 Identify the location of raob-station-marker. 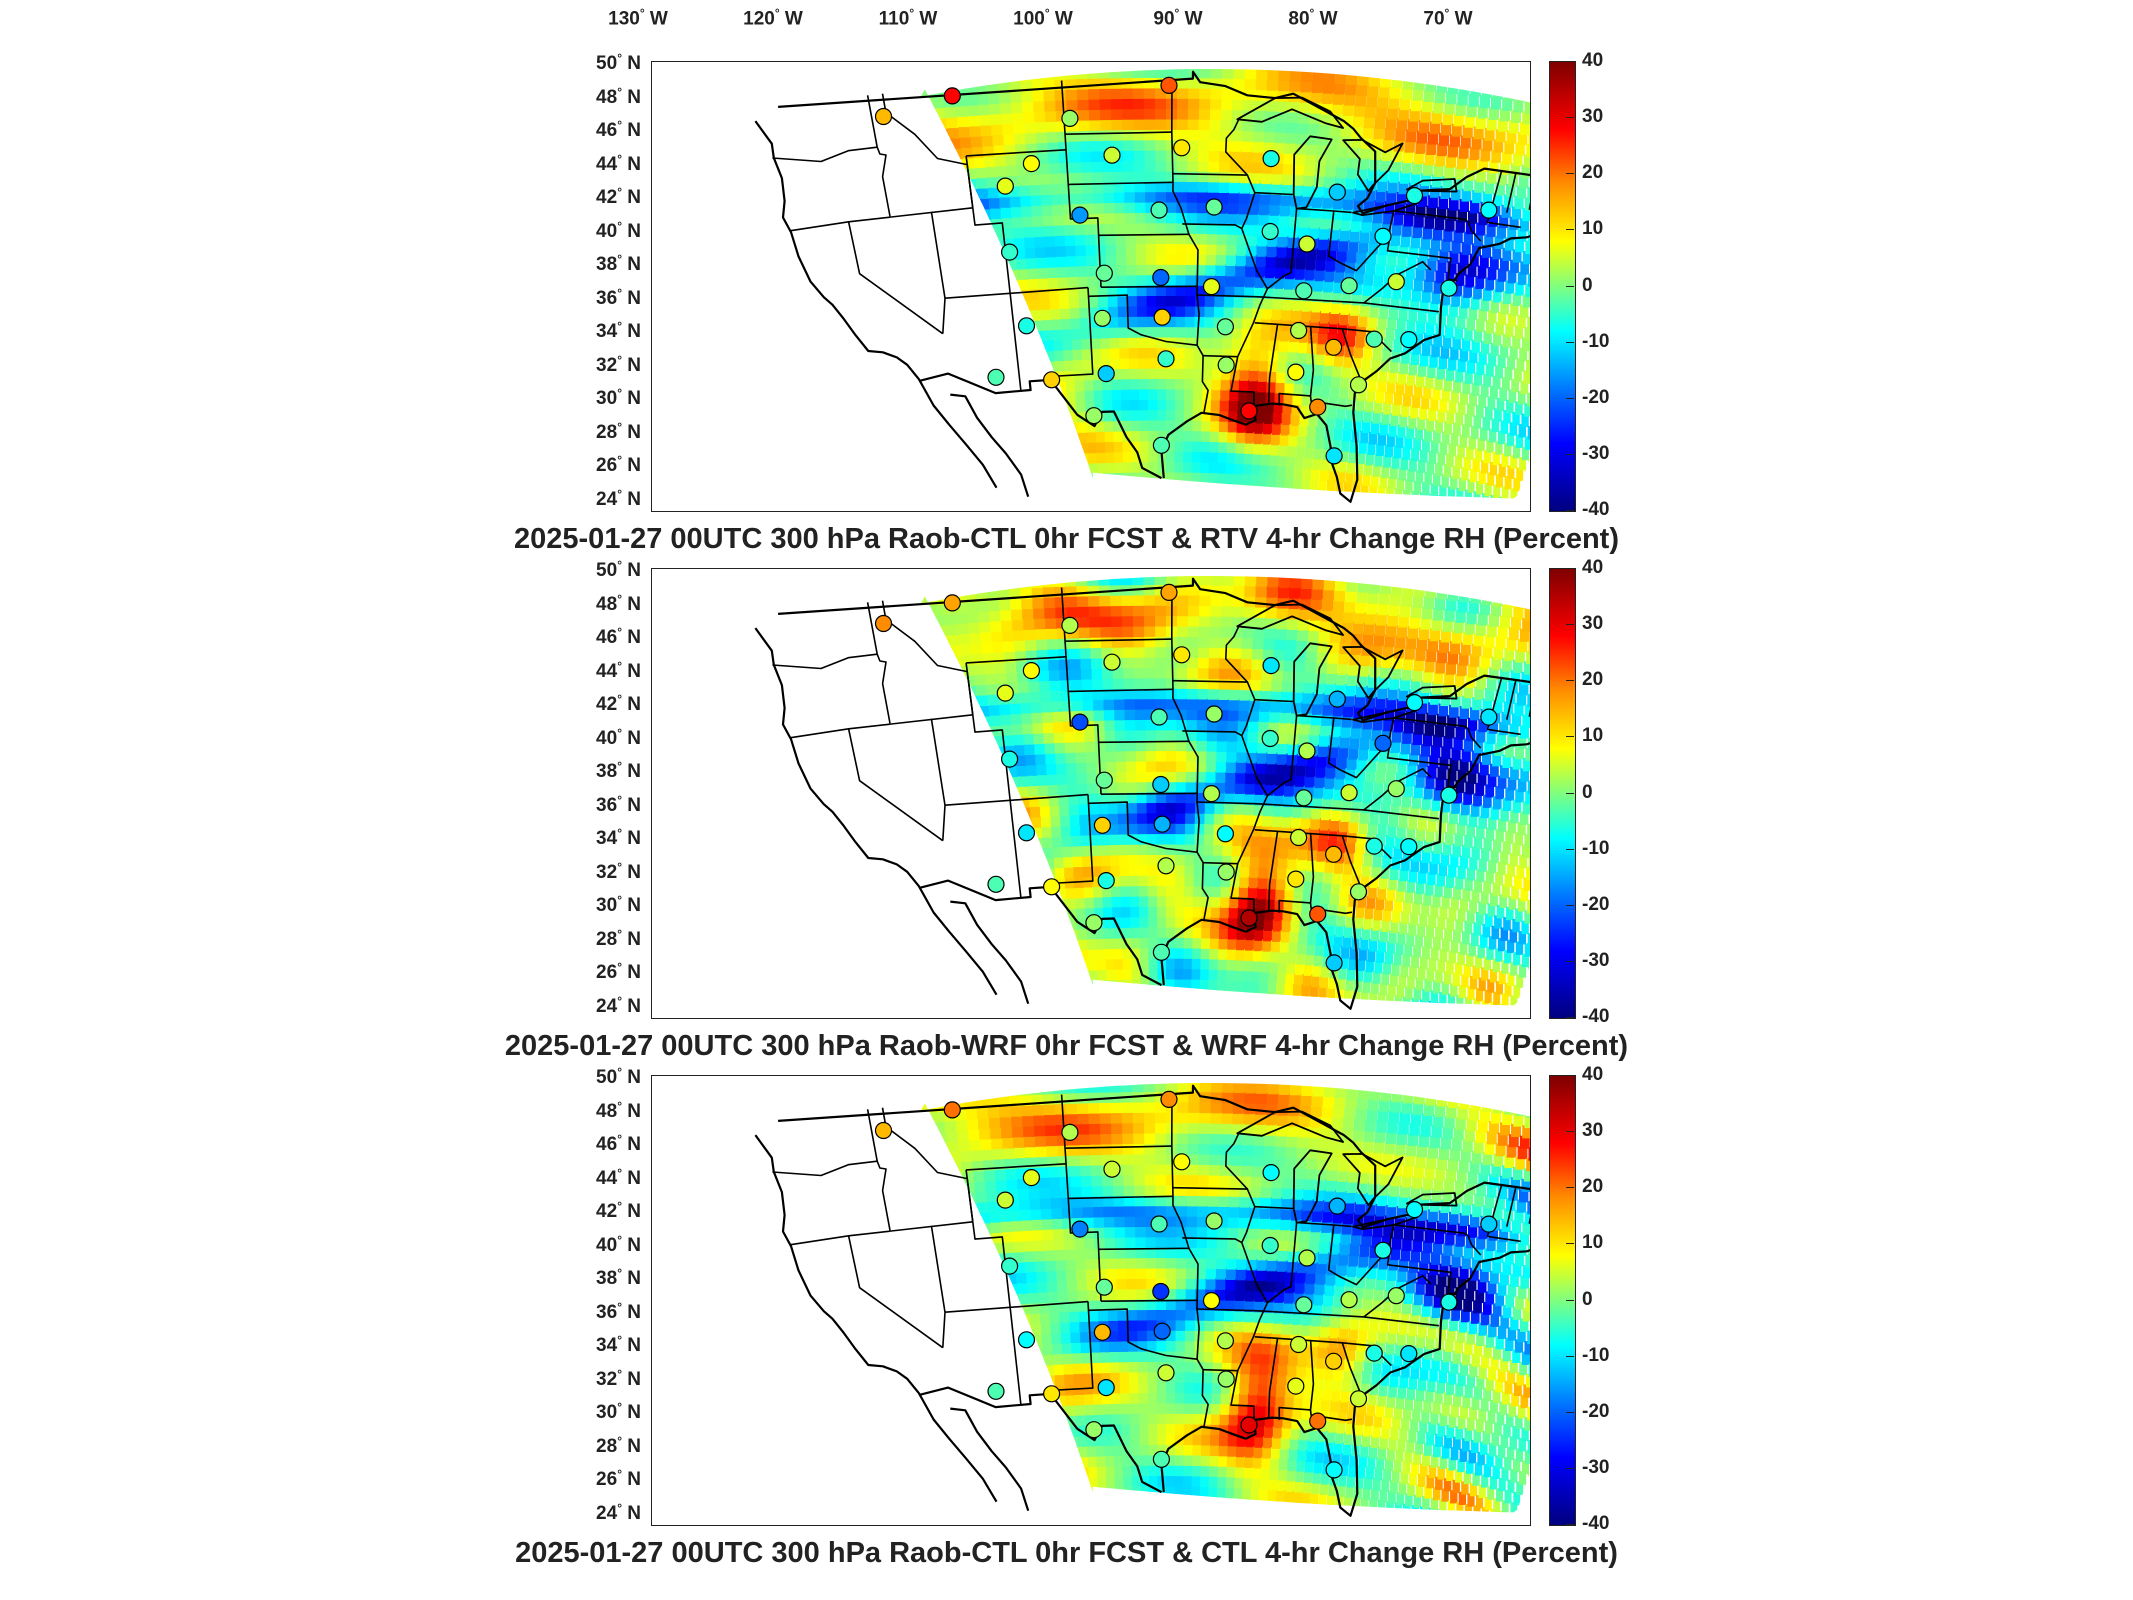
(1307, 244).